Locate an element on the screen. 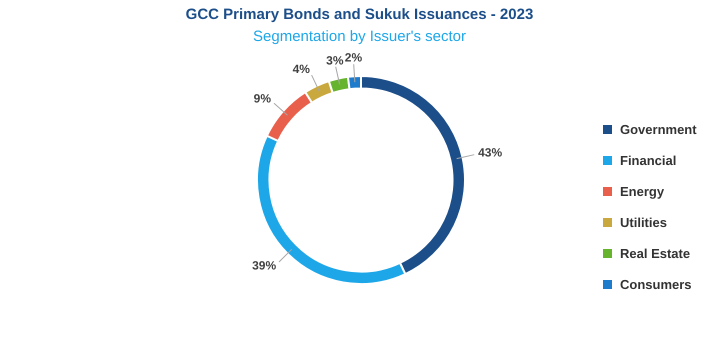 The image size is (719, 348). data-label: 39% is located at coordinates (264, 265).